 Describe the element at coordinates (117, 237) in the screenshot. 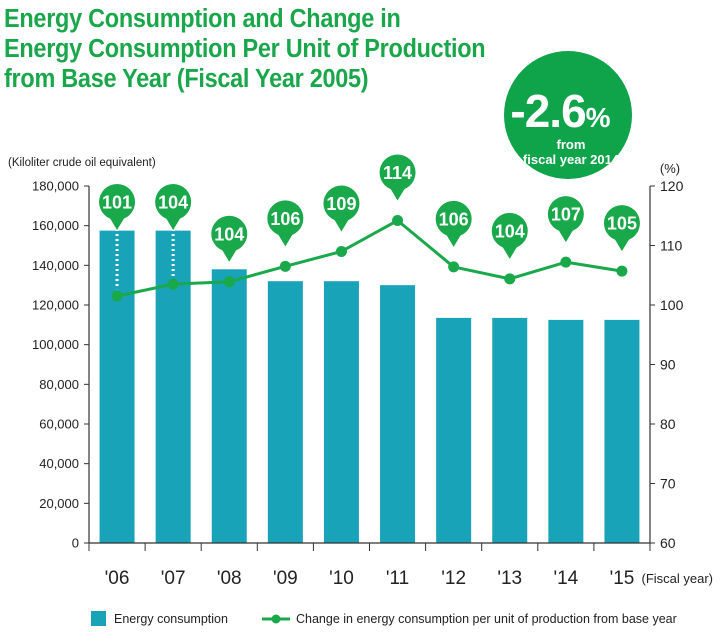

I see `marker-pin-0: 101` at that location.